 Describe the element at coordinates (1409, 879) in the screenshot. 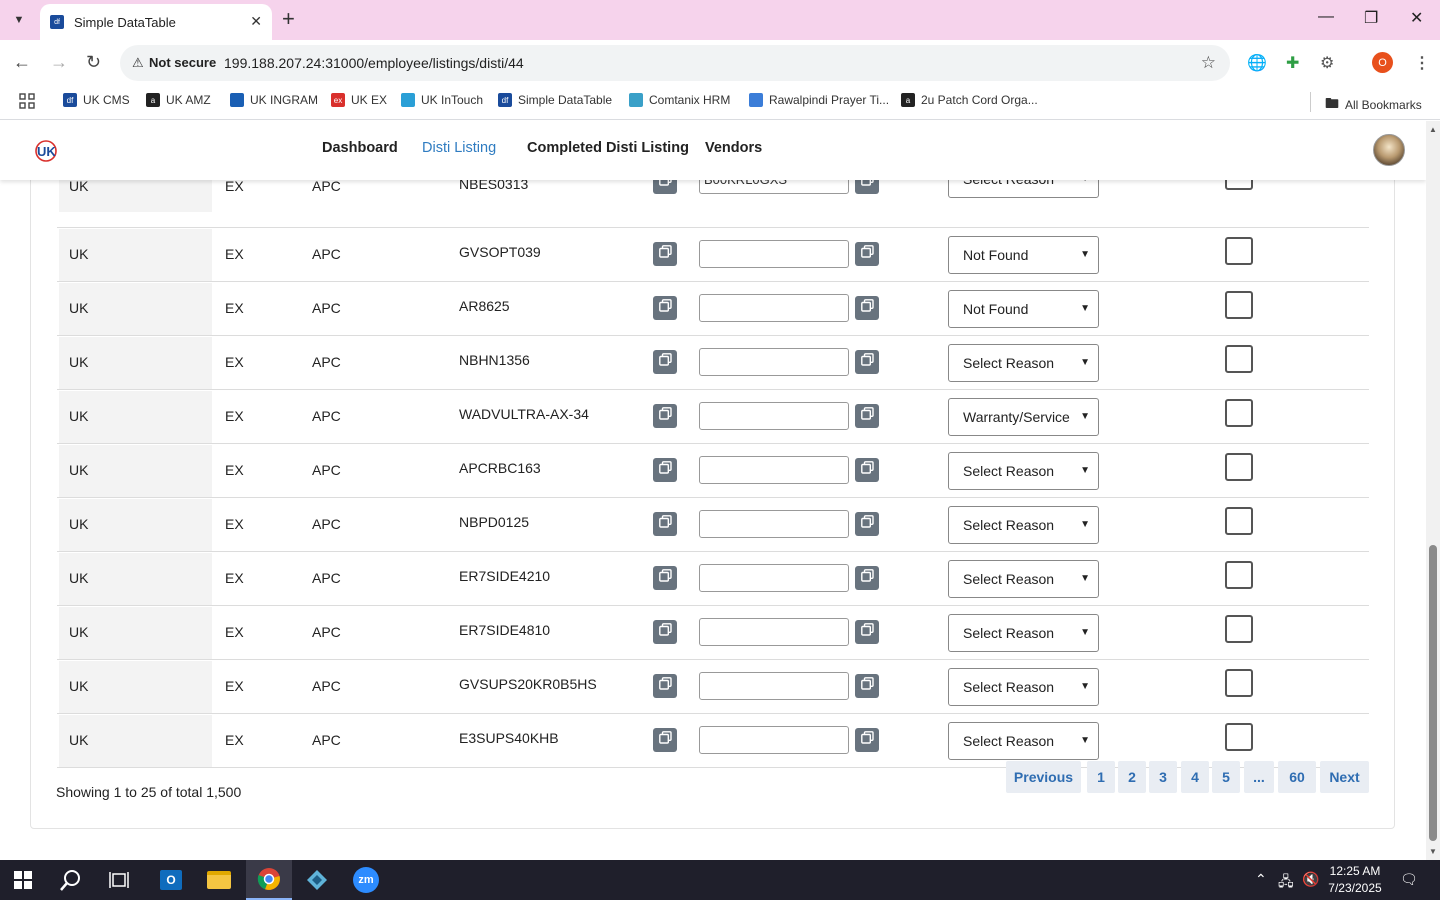

I see `notifications-icon: 🗨` at that location.